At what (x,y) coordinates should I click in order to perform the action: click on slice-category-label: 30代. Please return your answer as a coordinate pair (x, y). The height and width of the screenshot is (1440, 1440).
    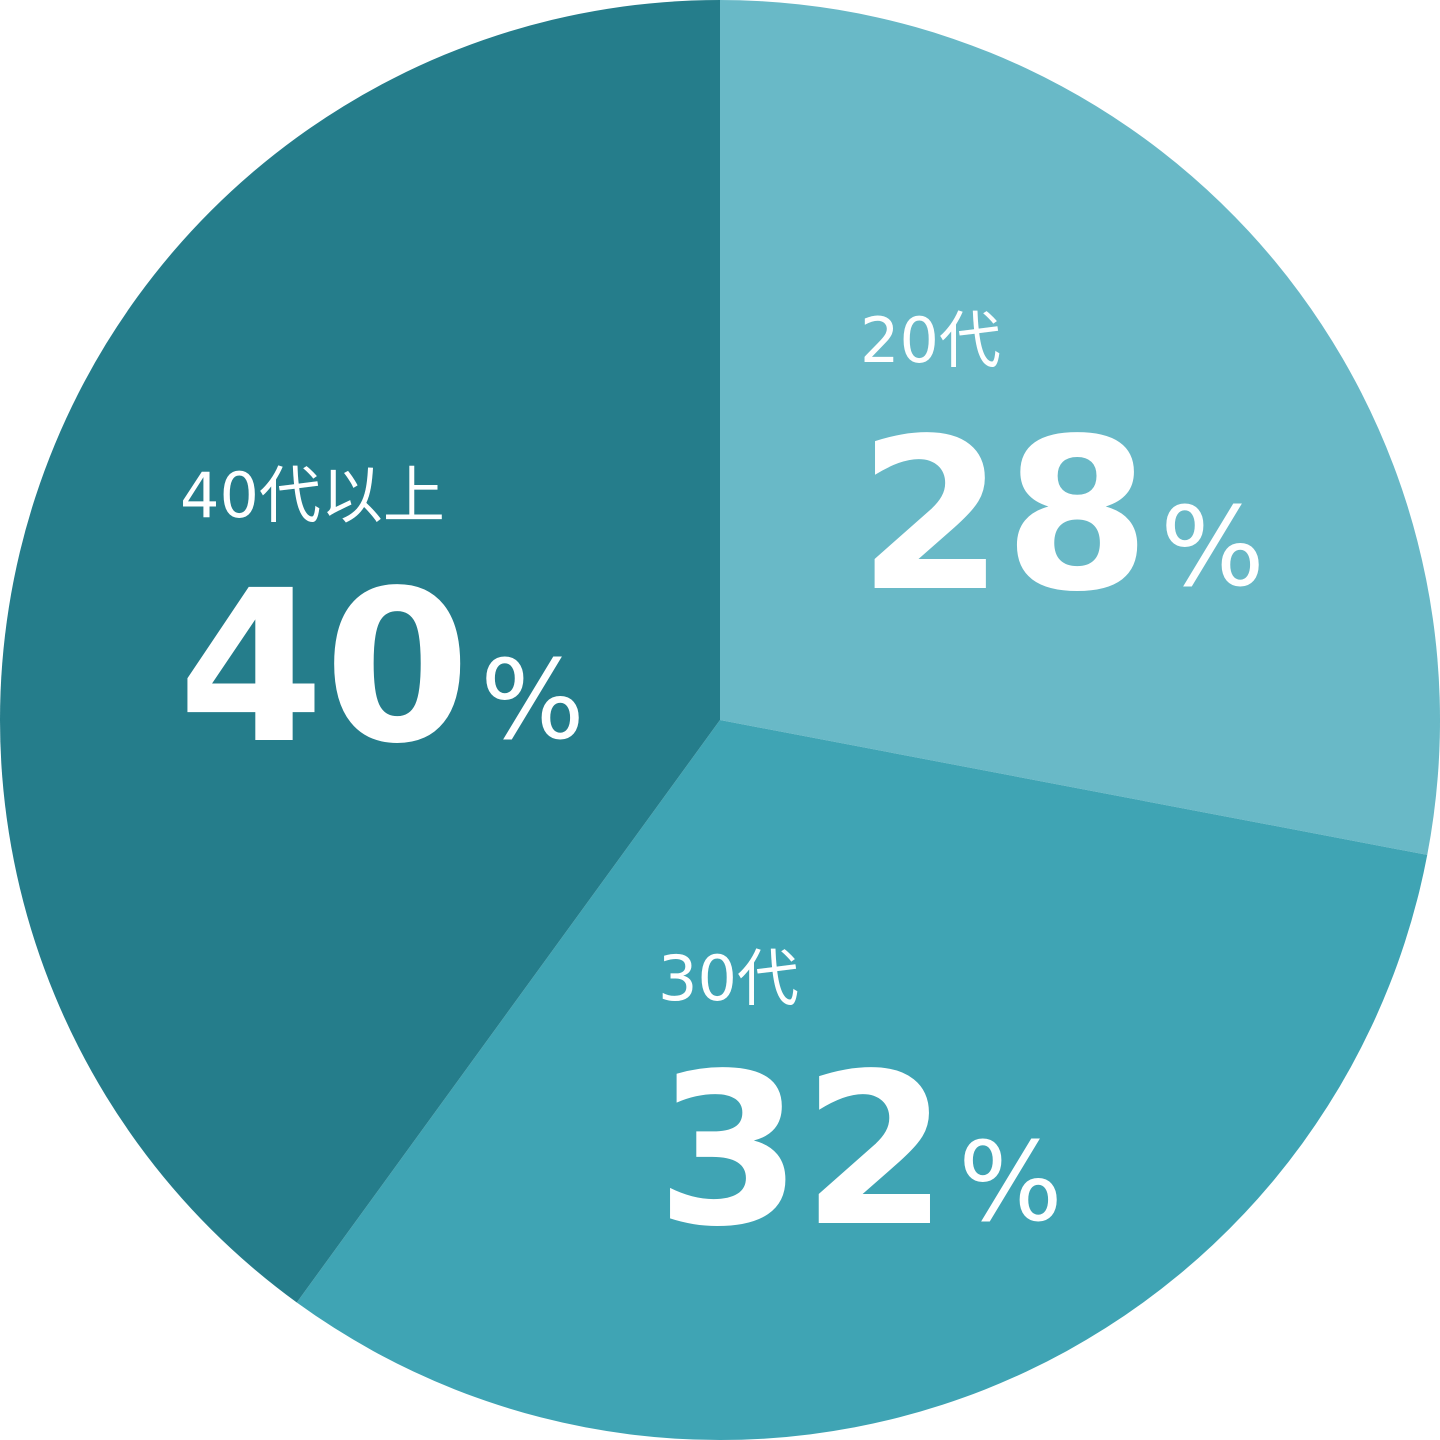
    Looking at the image, I should click on (728, 978).